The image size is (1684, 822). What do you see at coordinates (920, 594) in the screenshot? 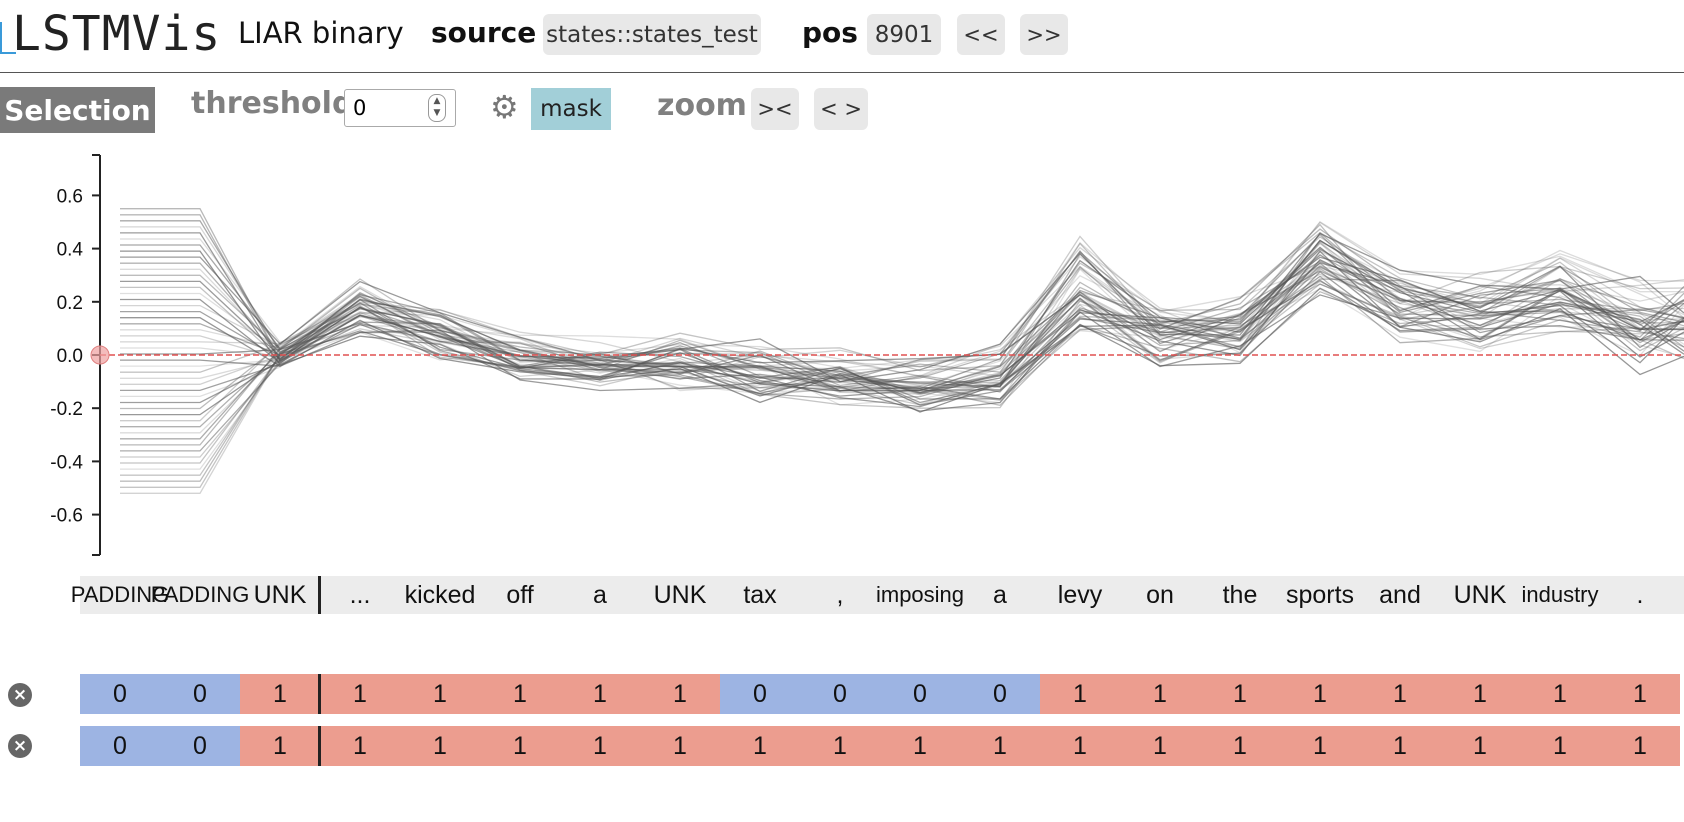
I see `word-token: imposing` at bounding box center [920, 594].